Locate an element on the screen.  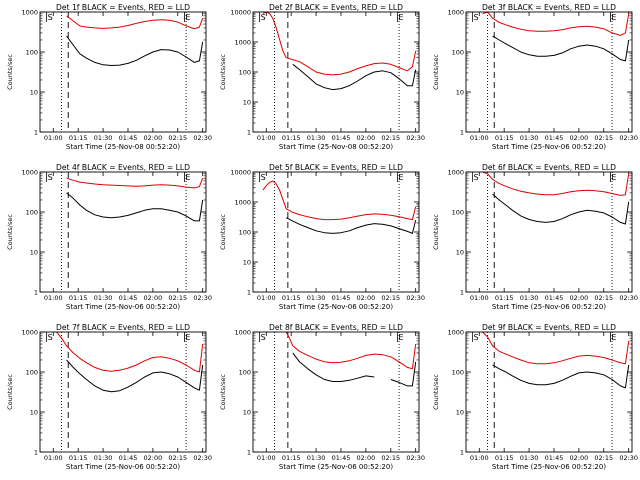
chart-title: Det 8f BLACK = Events, RED = LLD is located at coordinates (336, 327).